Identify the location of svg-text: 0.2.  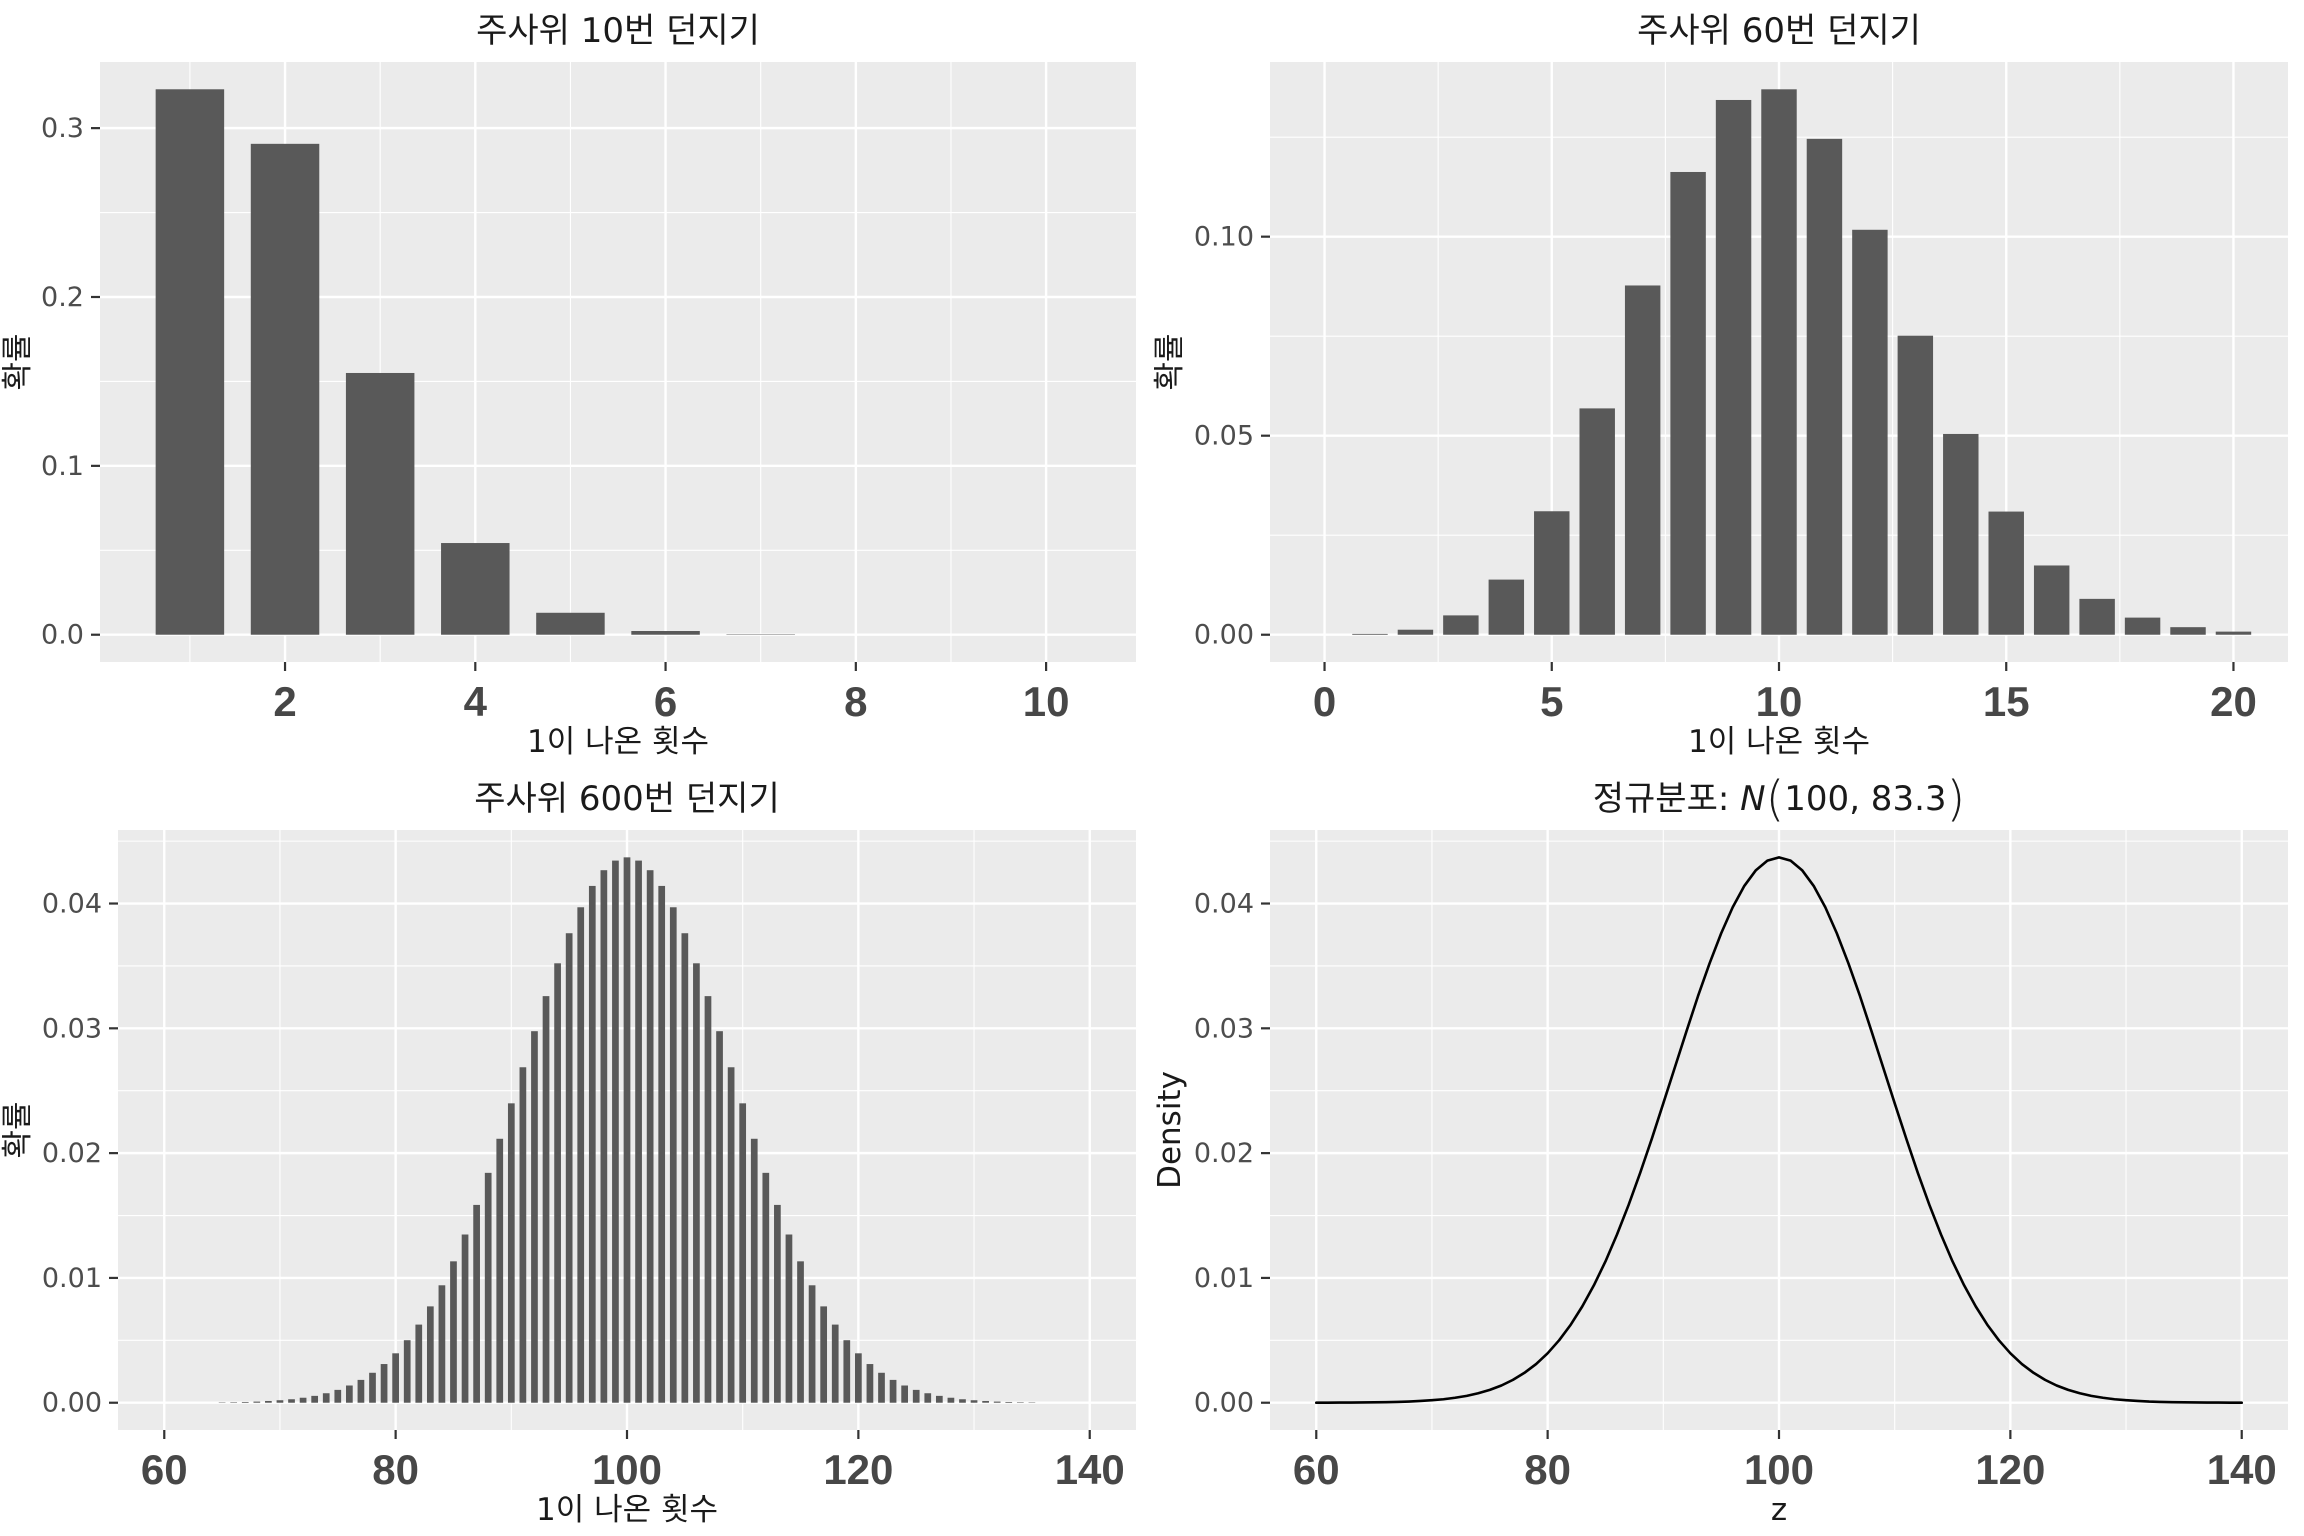
(62, 297).